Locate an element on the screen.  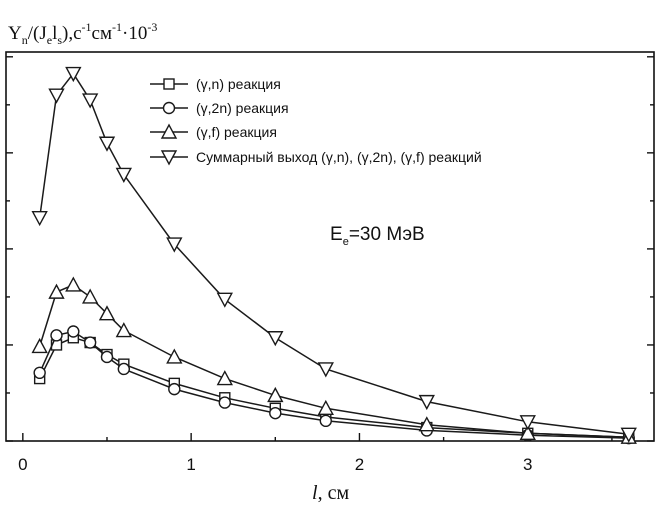
energy-annotation: Ee=30 МэВ is located at coordinates (377, 236).